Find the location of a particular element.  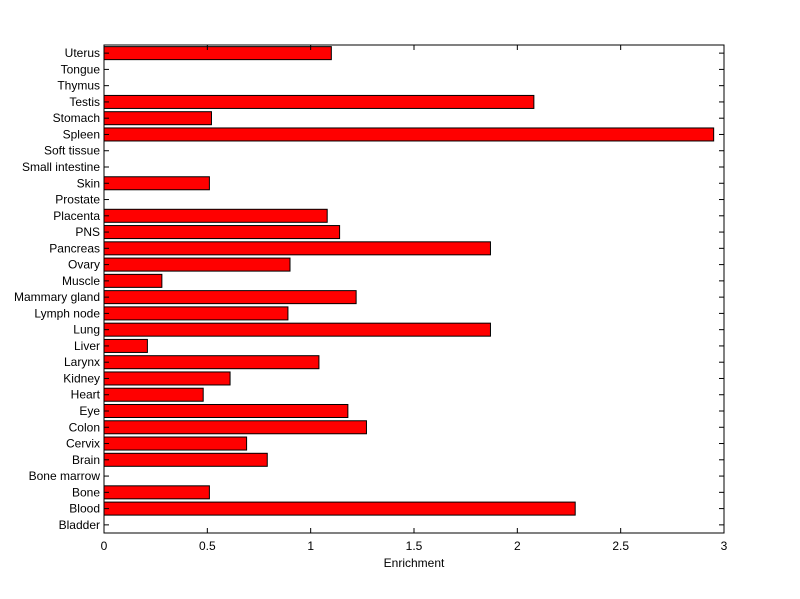

x-tick-label-6: 3 is located at coordinates (724, 546).